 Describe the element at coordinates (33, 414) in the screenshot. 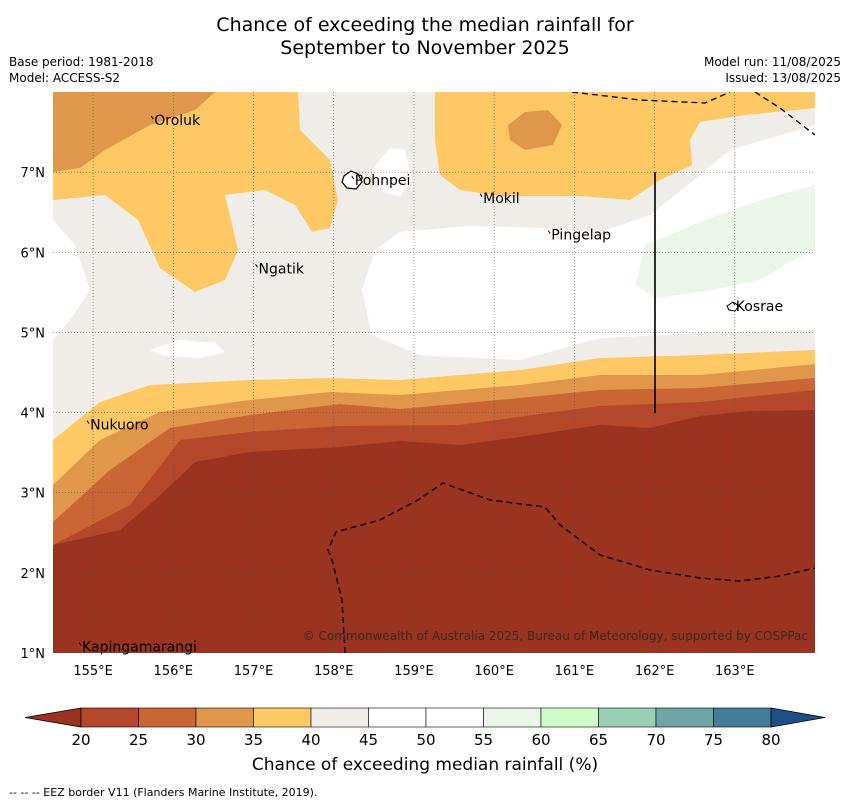

I see `lat-tick-label: 4°N` at that location.